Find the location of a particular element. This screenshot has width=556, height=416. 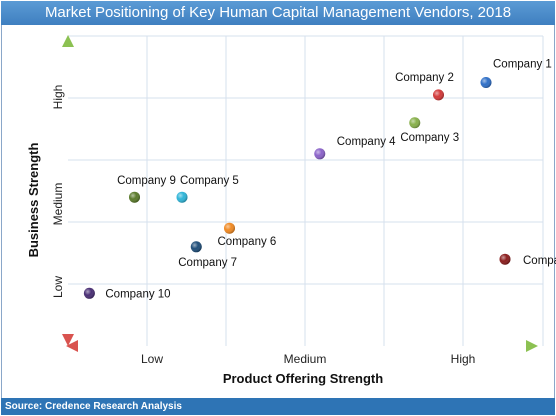

x-tick-label: Medium is located at coordinates (305, 359).